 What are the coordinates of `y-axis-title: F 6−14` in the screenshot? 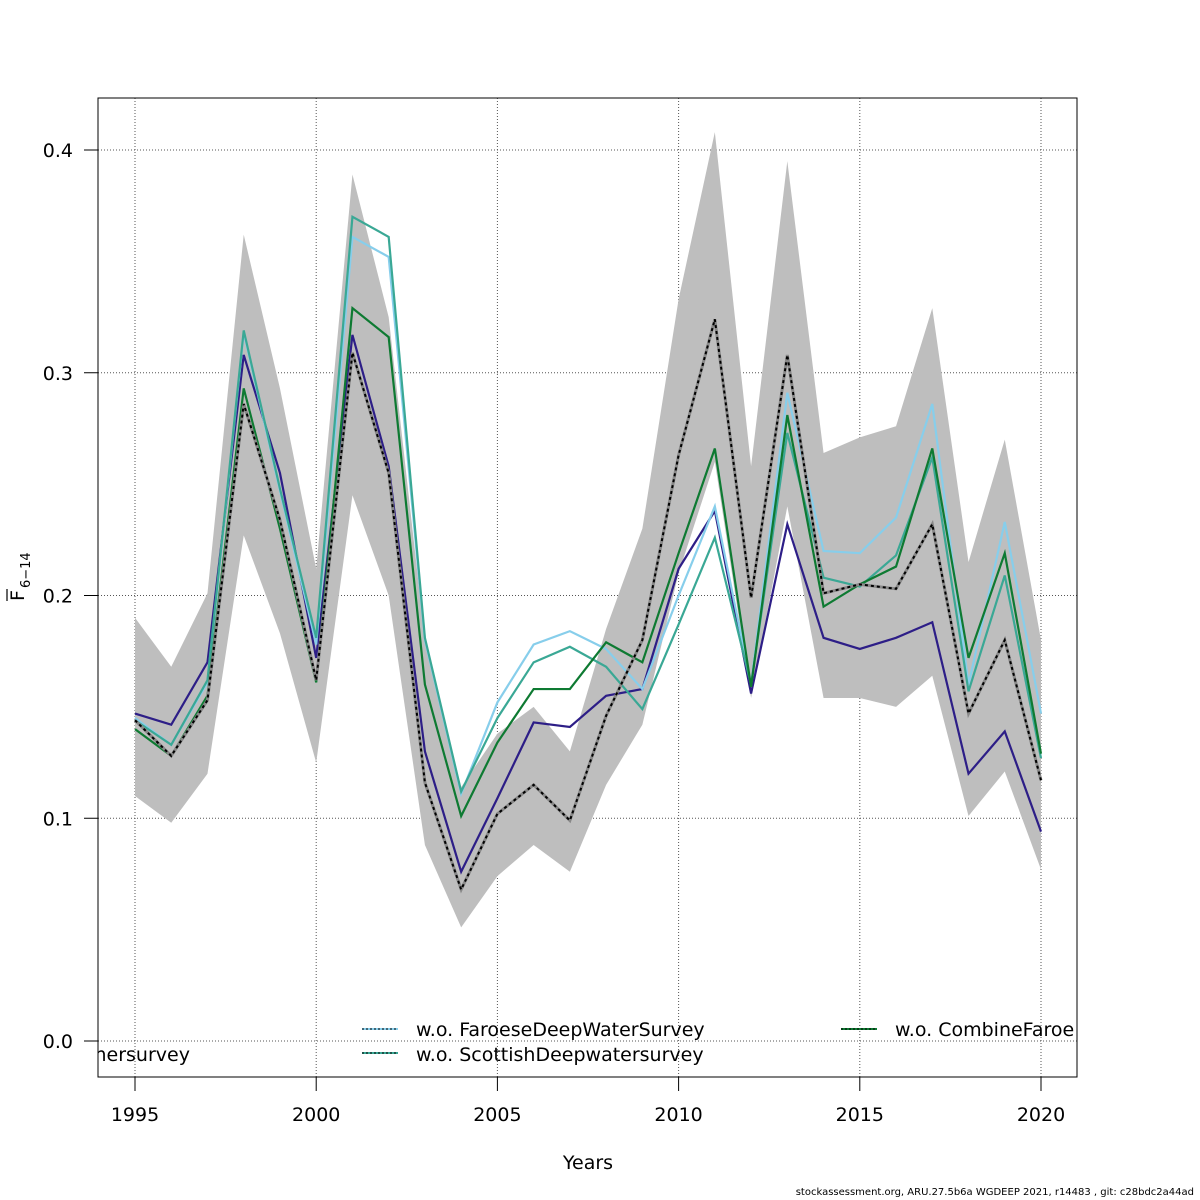 It's located at (20, 576).